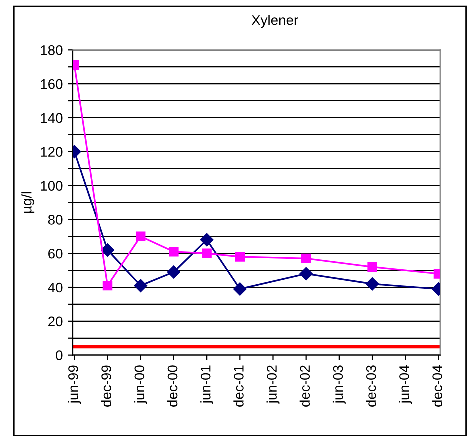 The image size is (471, 436). What do you see at coordinates (75, 385) in the screenshot?
I see `x-tick-label: jun-99` at bounding box center [75, 385].